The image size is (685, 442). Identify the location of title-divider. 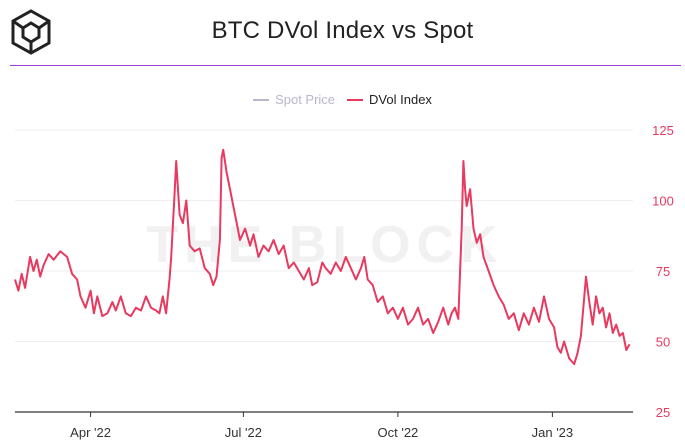
(345, 65).